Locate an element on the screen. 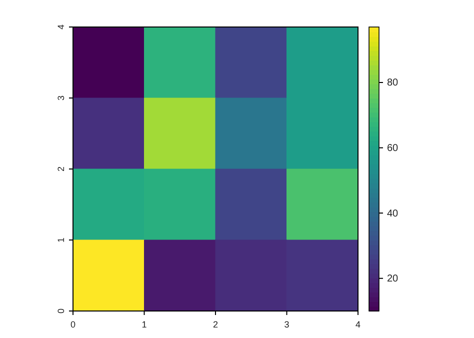 The width and height of the screenshot is (474, 338). y-tick-label: 4 is located at coordinates (61, 27).